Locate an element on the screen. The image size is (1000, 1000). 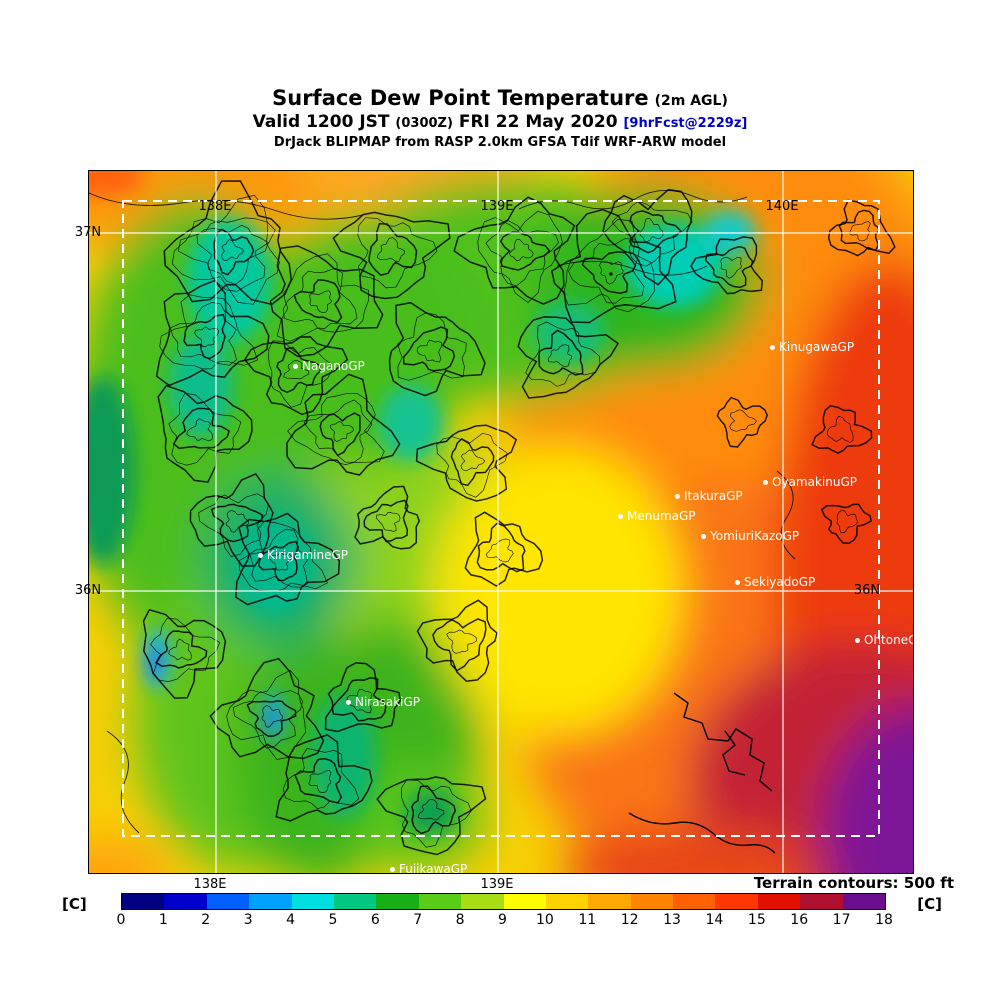
lat-label-right-36n: 36N is located at coordinates (867, 590).